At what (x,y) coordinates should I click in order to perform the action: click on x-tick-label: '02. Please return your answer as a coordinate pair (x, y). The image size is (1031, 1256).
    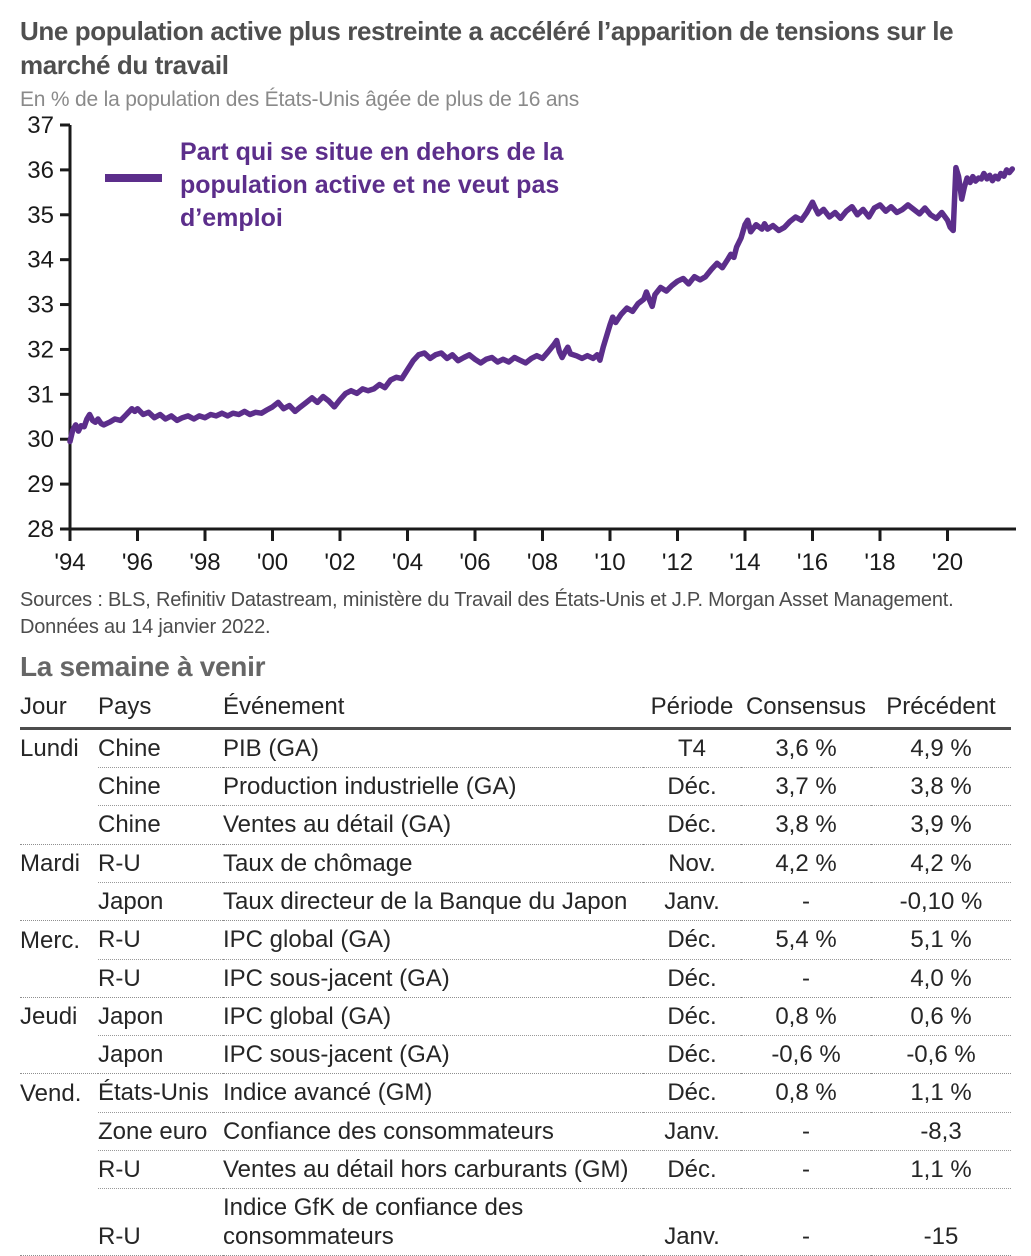
    Looking at the image, I should click on (339, 562).